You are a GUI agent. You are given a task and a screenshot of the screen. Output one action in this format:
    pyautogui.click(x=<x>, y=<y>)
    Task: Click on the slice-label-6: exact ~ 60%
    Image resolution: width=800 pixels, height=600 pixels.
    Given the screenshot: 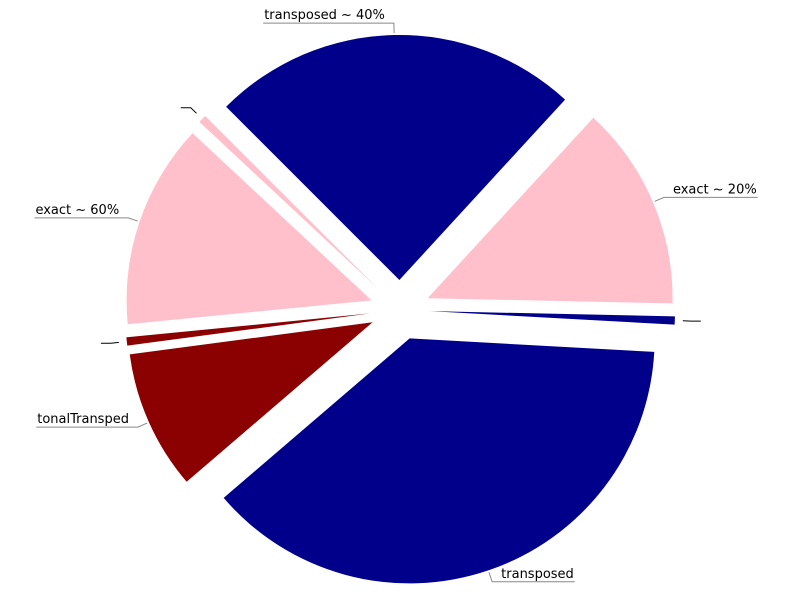 What is the action you would take?
    pyautogui.click(x=77, y=210)
    